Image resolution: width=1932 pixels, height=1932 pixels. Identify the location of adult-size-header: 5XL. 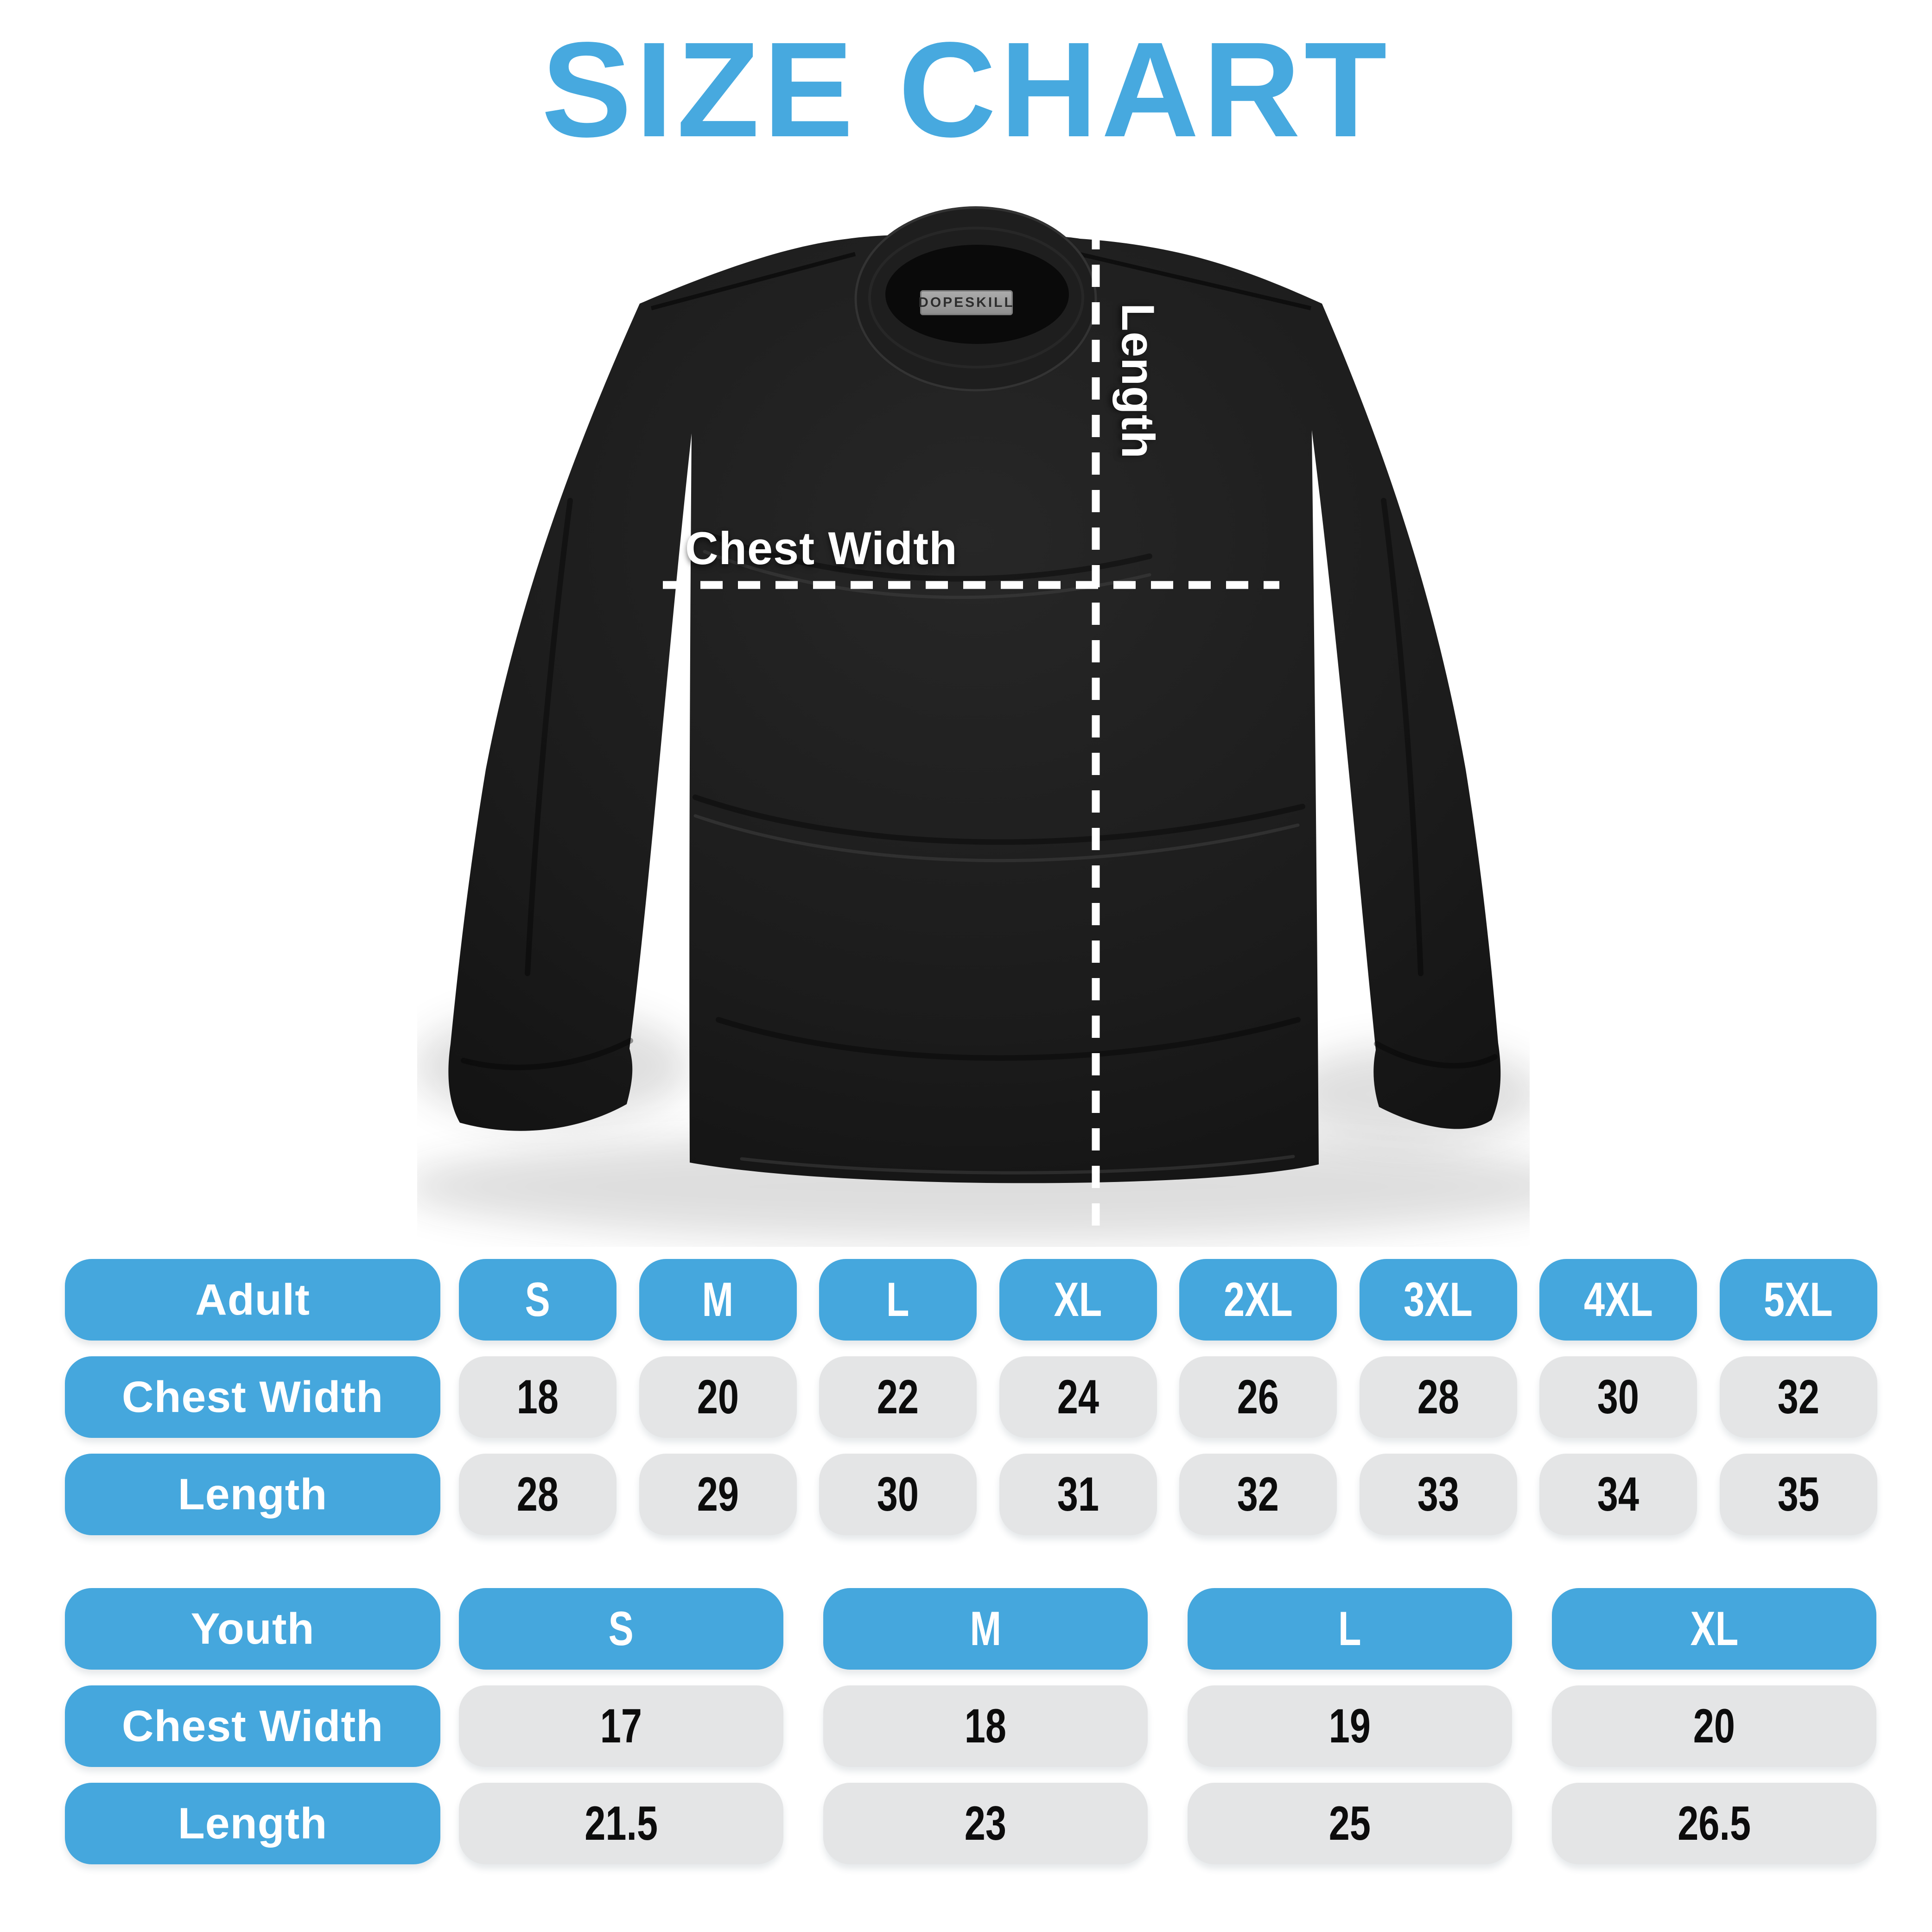
(1798, 1300).